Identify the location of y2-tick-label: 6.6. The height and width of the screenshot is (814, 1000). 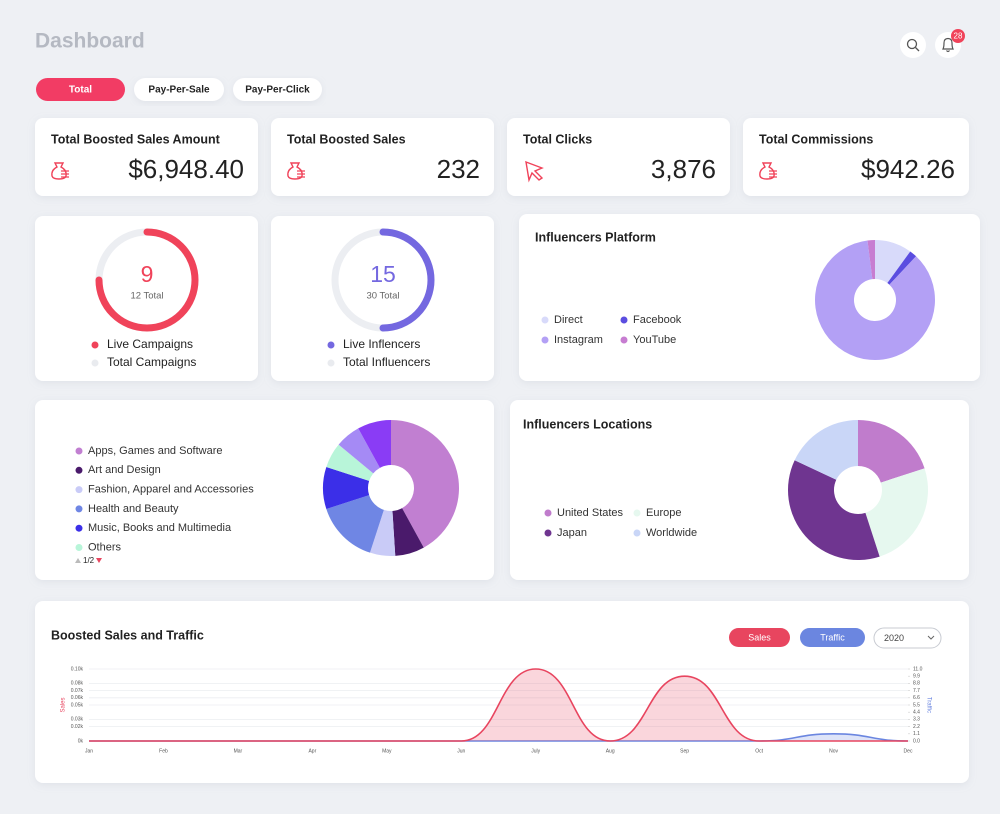
(916, 698).